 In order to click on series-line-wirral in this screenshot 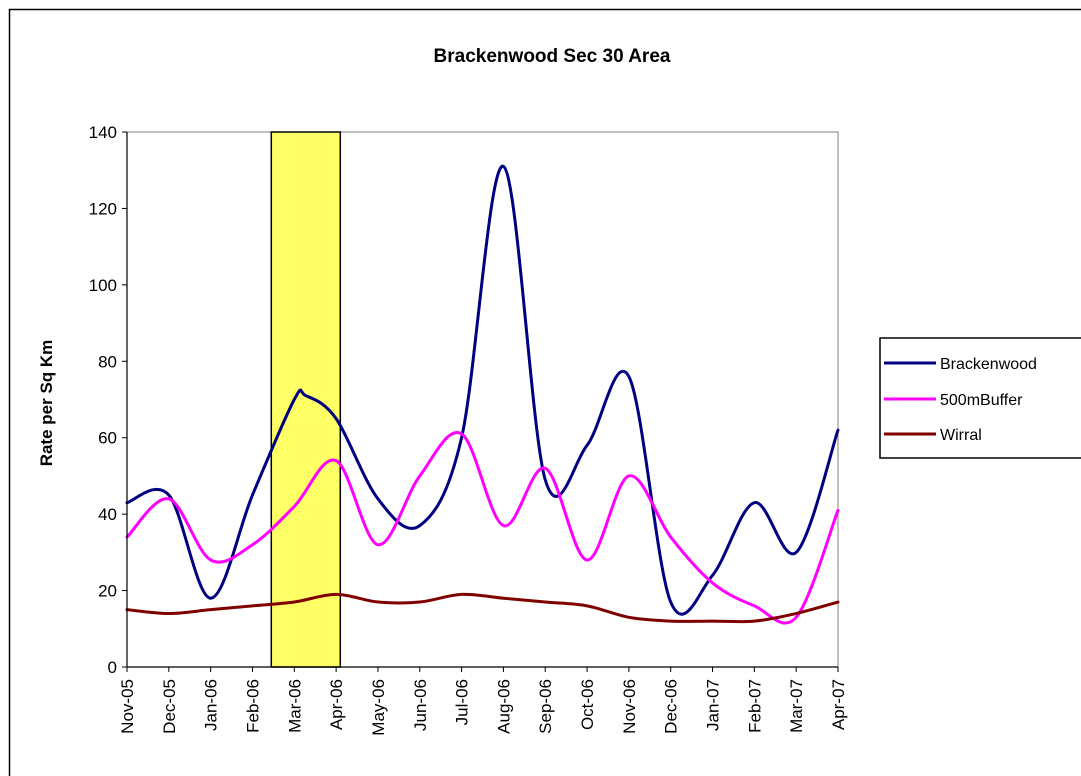, I will do `click(482, 608)`.